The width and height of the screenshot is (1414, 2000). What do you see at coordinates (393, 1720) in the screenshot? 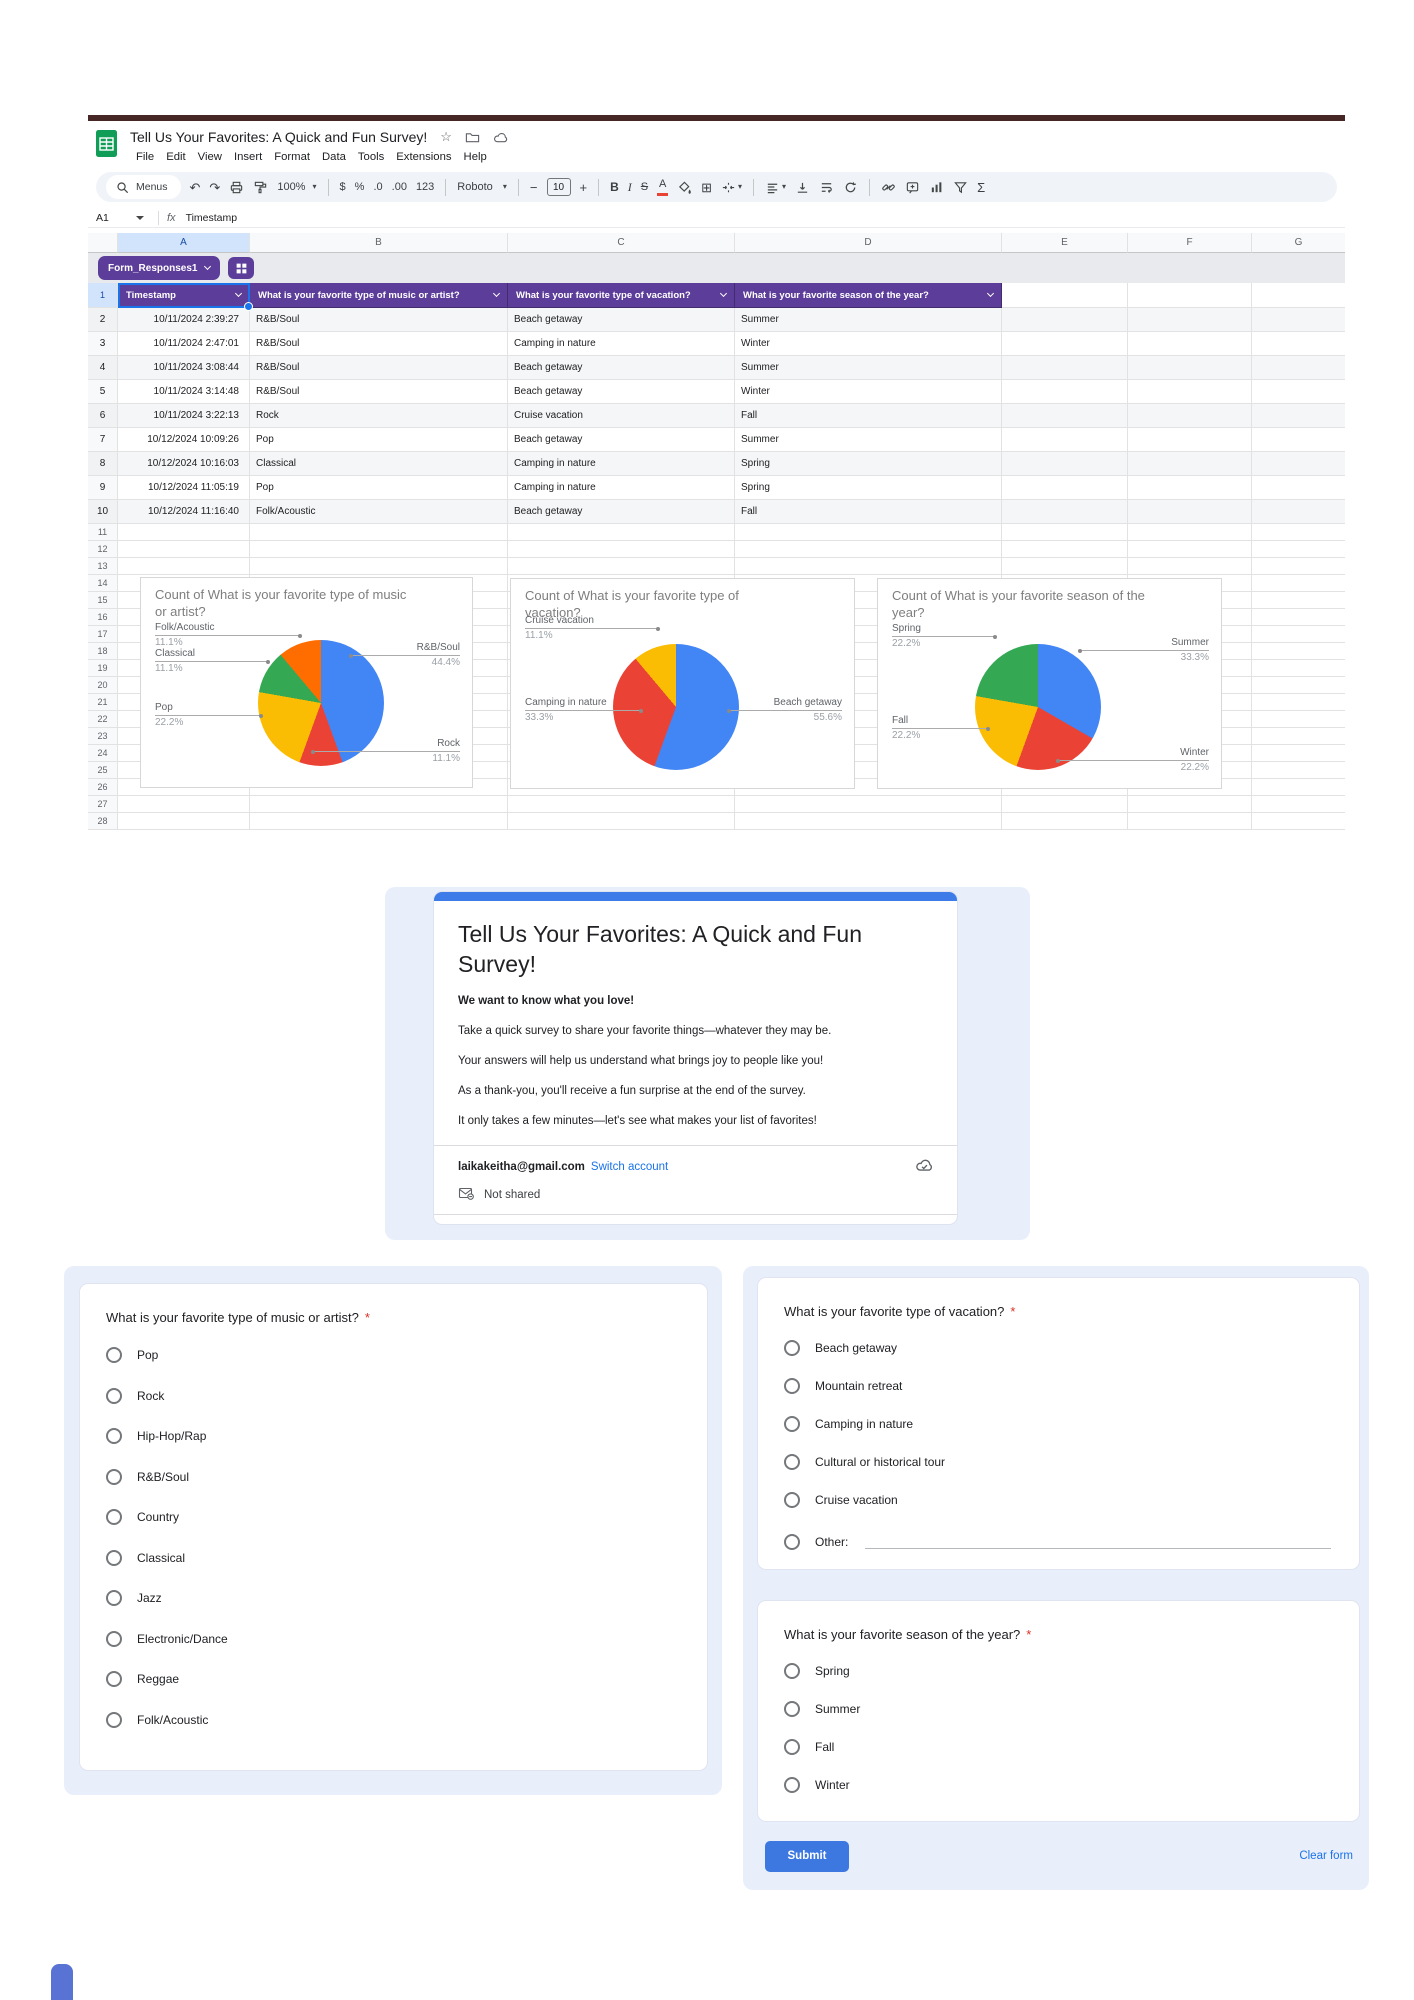
I see `radio-option: Folk/Acoustic` at bounding box center [393, 1720].